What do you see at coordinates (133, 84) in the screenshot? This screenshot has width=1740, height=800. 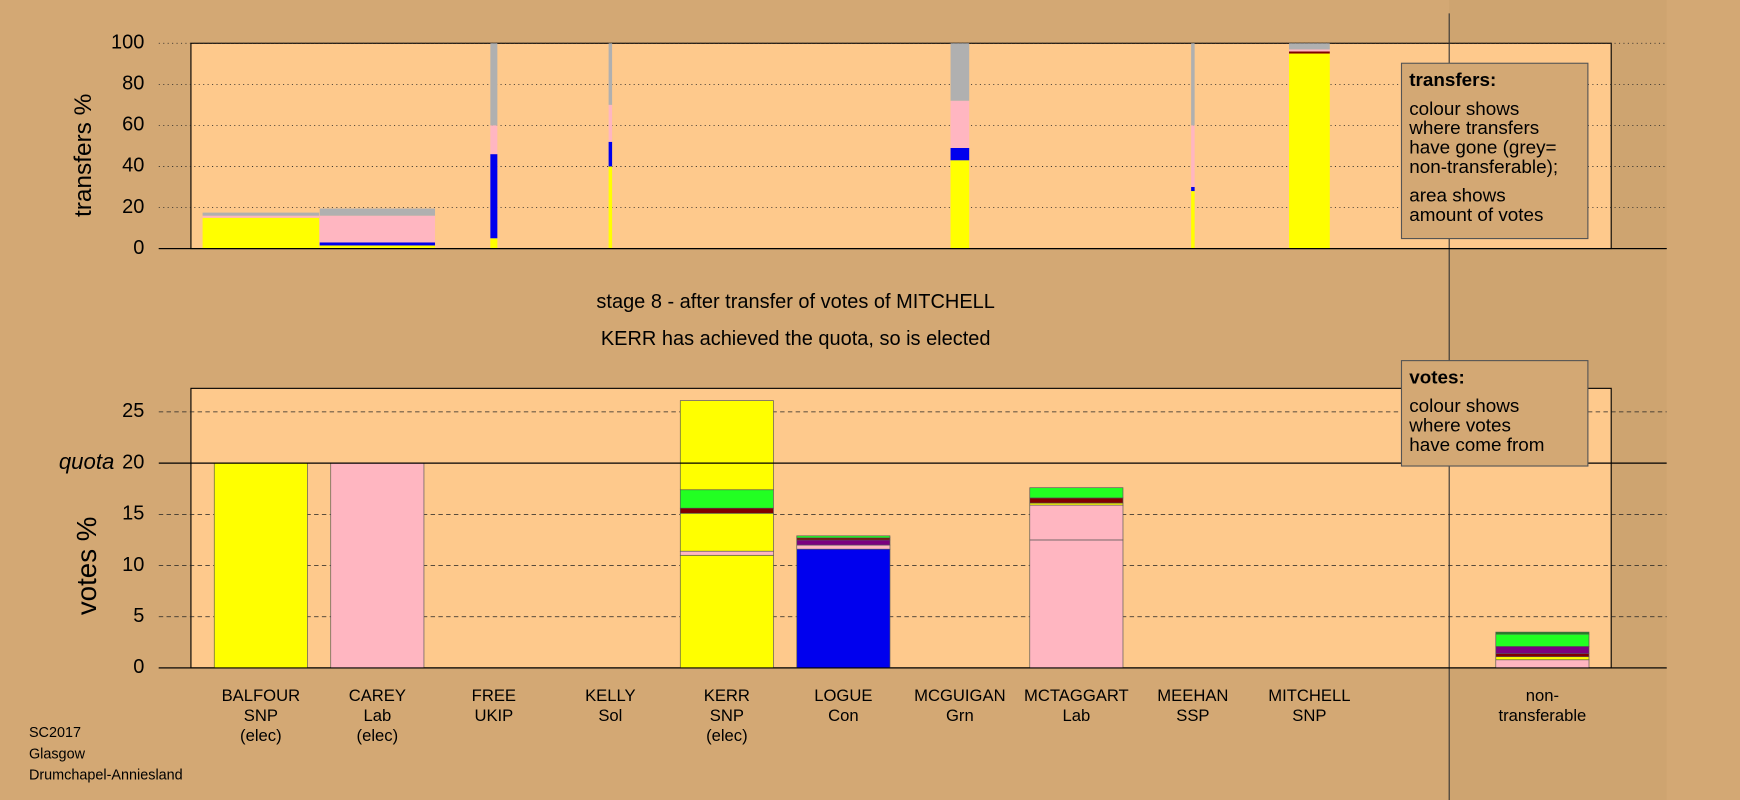 I see `y-tick-label: 80` at bounding box center [133, 84].